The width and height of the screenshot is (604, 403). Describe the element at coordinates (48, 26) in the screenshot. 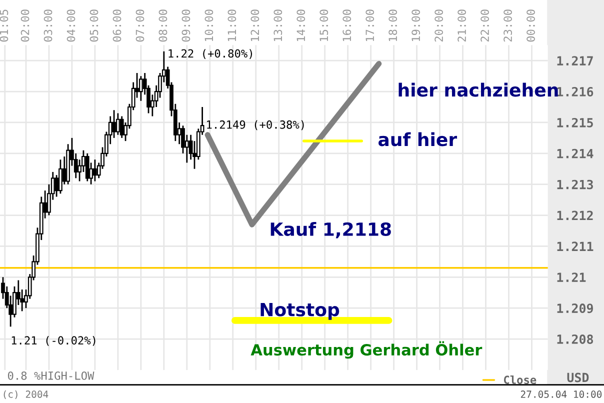

I see `x-tick-label: 03:00` at that location.